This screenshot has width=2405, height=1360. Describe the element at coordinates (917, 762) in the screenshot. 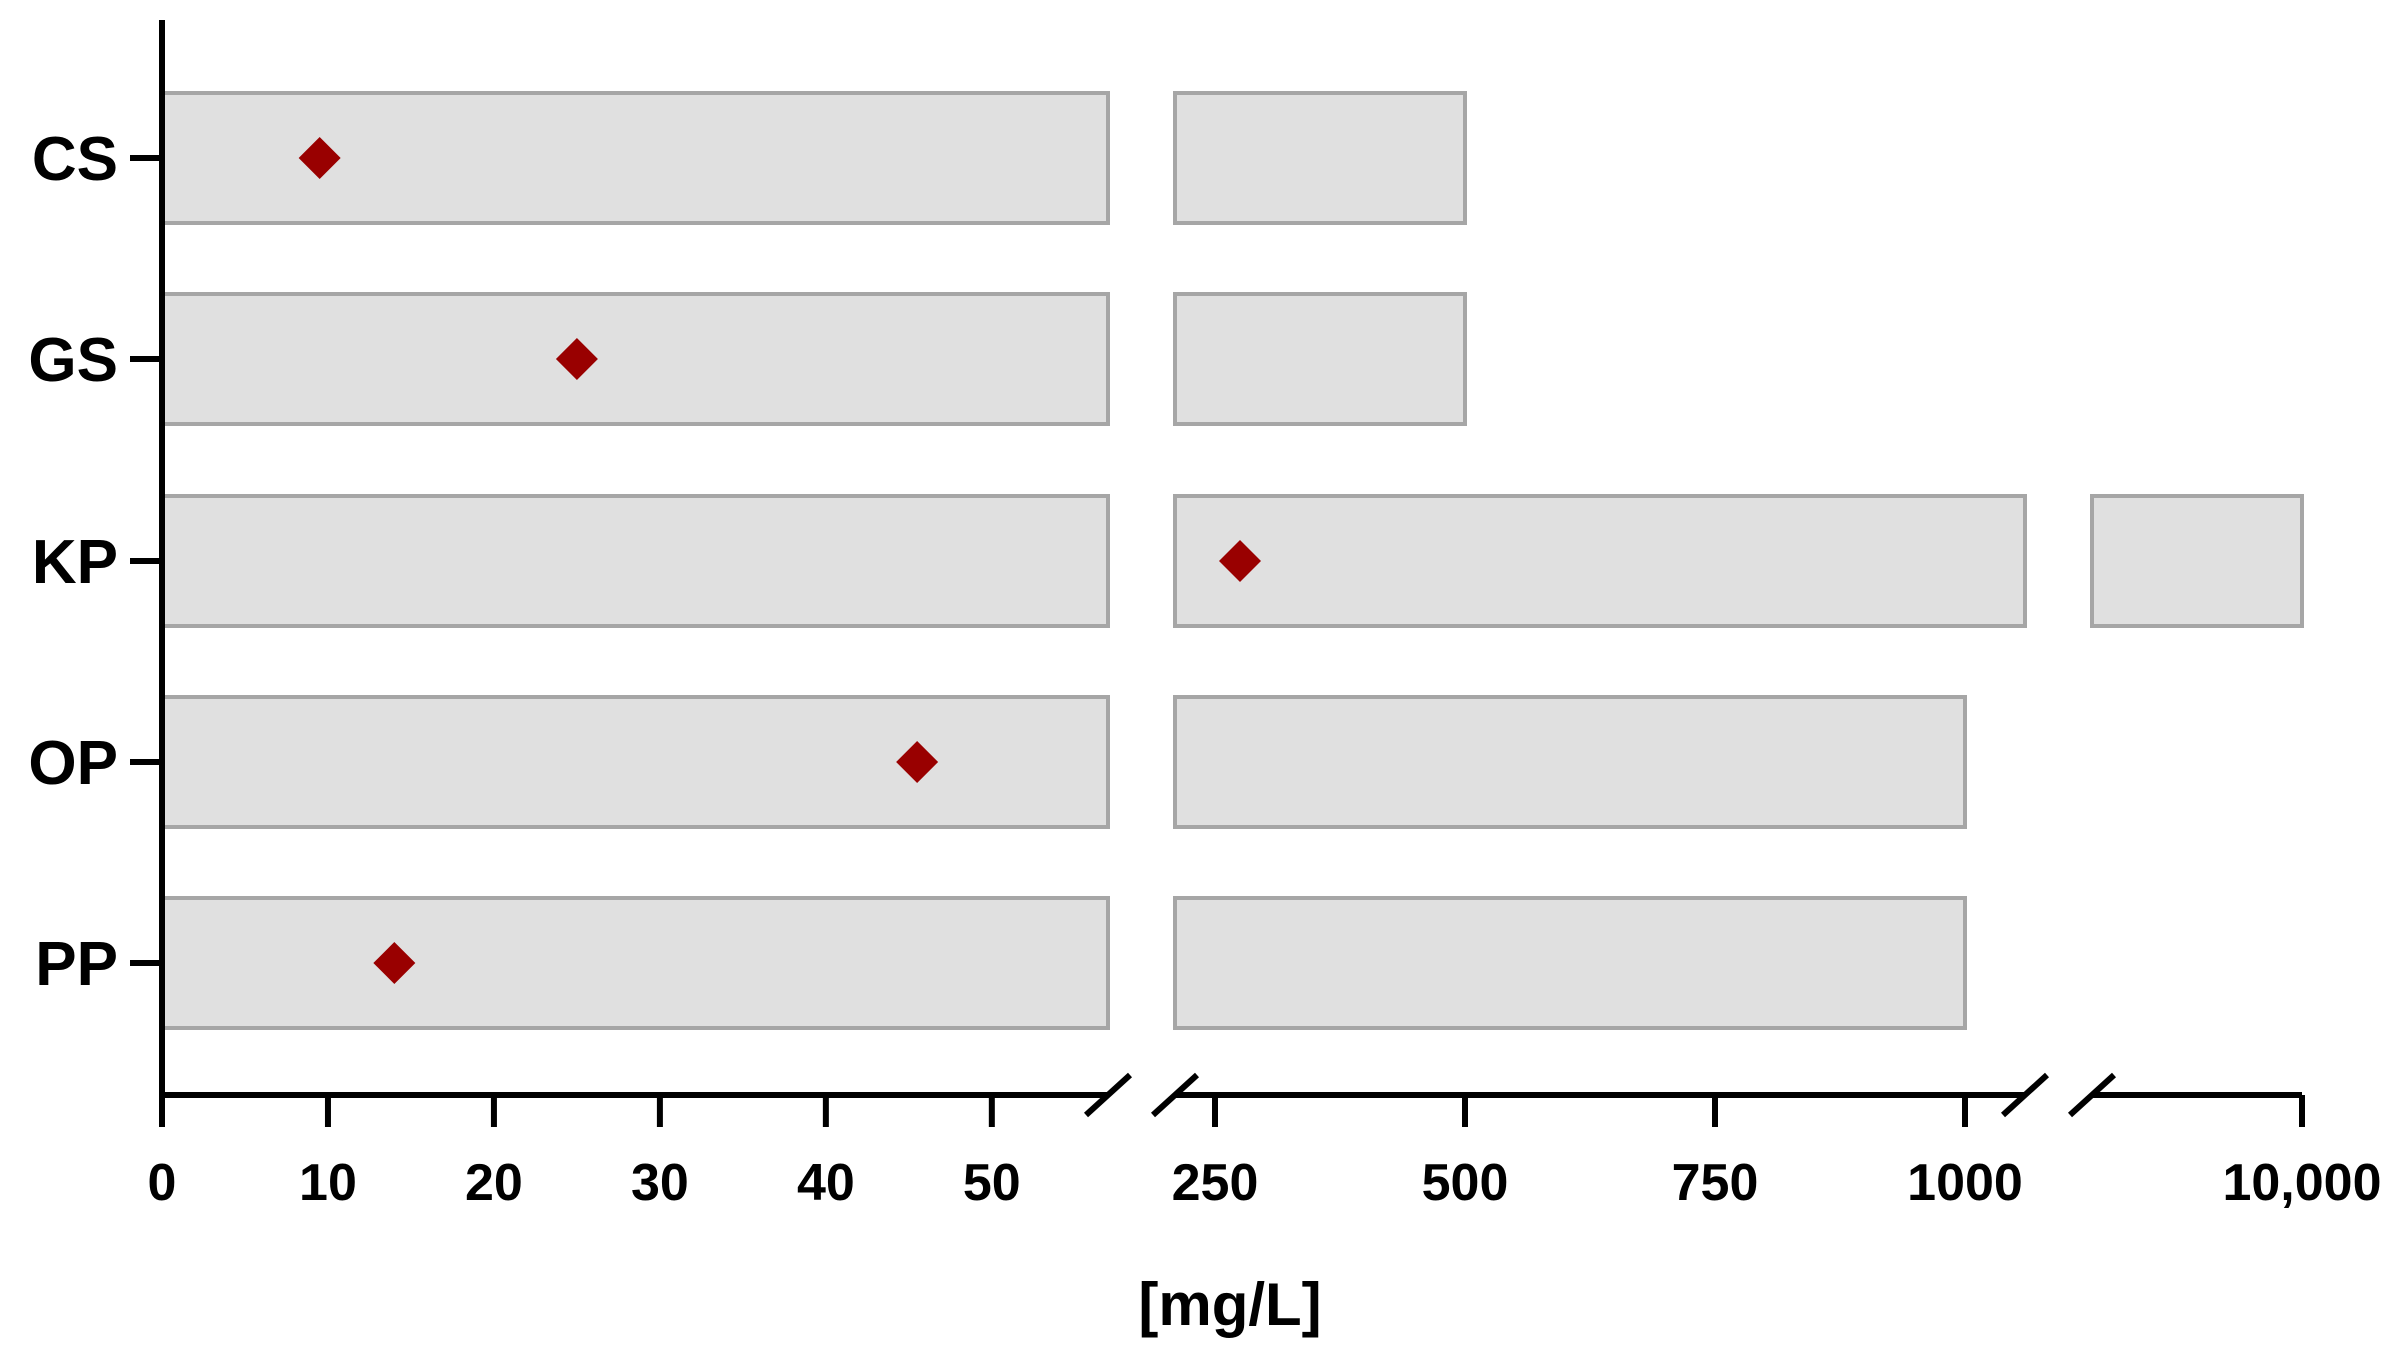

I see `point-op` at that location.